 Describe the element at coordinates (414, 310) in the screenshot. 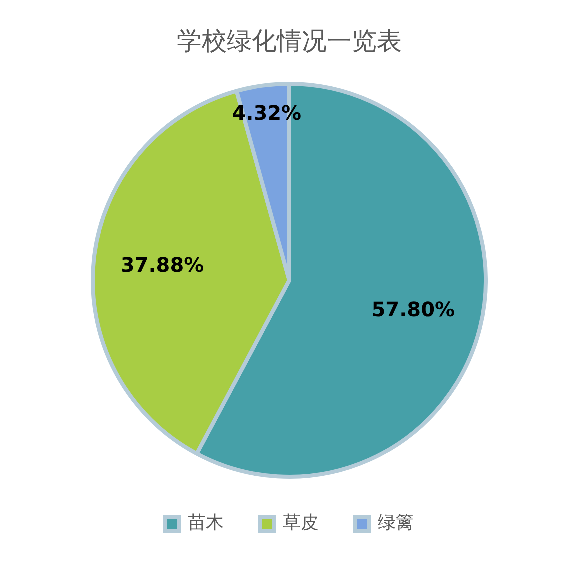

I see `data-label: 57.80%` at that location.